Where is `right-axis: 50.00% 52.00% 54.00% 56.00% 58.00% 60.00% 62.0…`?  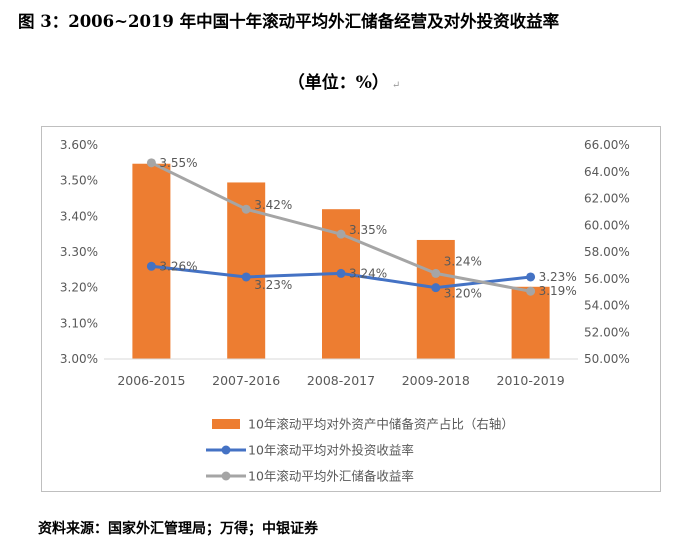
right-axis: 50.00% 52.00% 54.00% 56.00% 58.00% 60.00% 62.0… is located at coordinates (607, 252).